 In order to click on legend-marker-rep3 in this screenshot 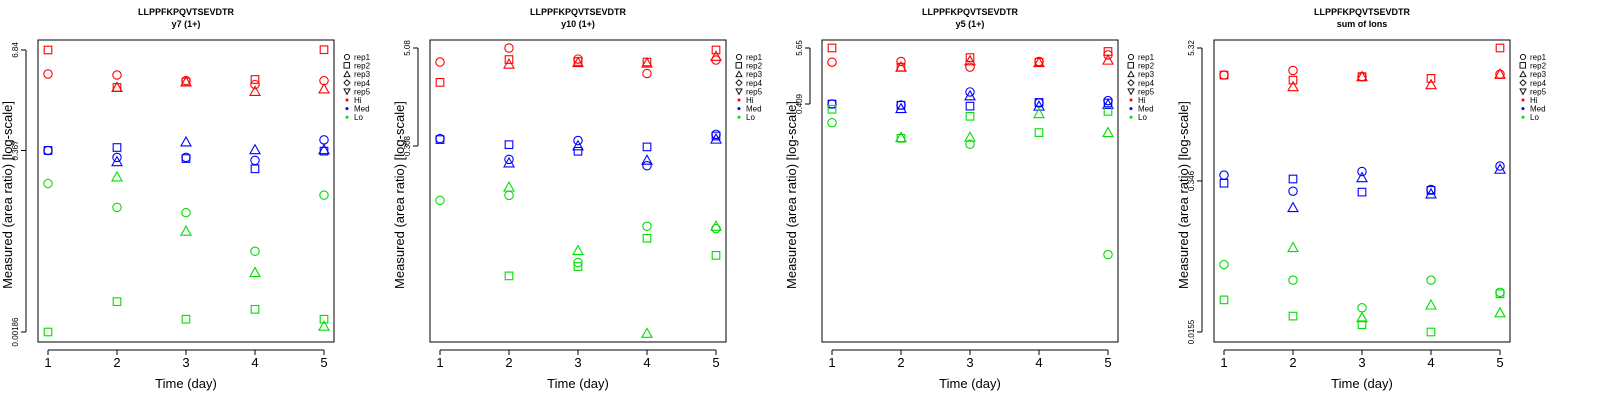, I will do `click(347, 74)`.